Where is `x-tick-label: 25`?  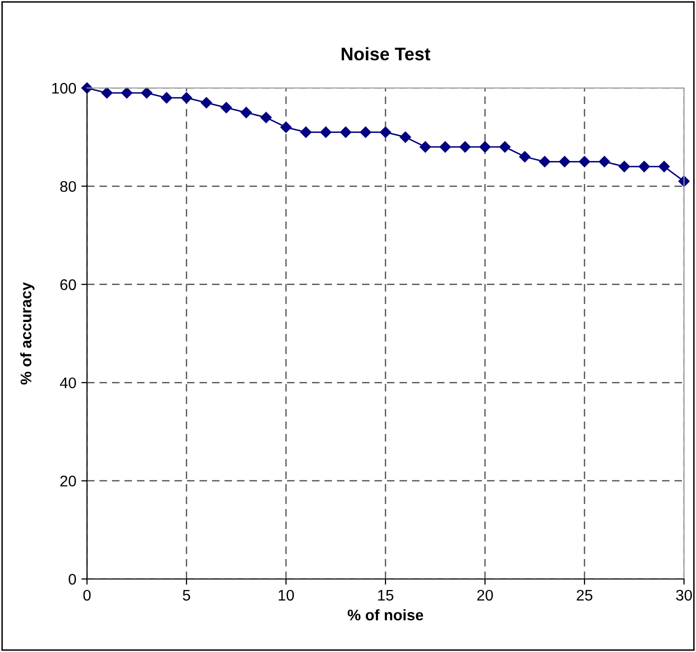 x-tick-label: 25 is located at coordinates (584, 595).